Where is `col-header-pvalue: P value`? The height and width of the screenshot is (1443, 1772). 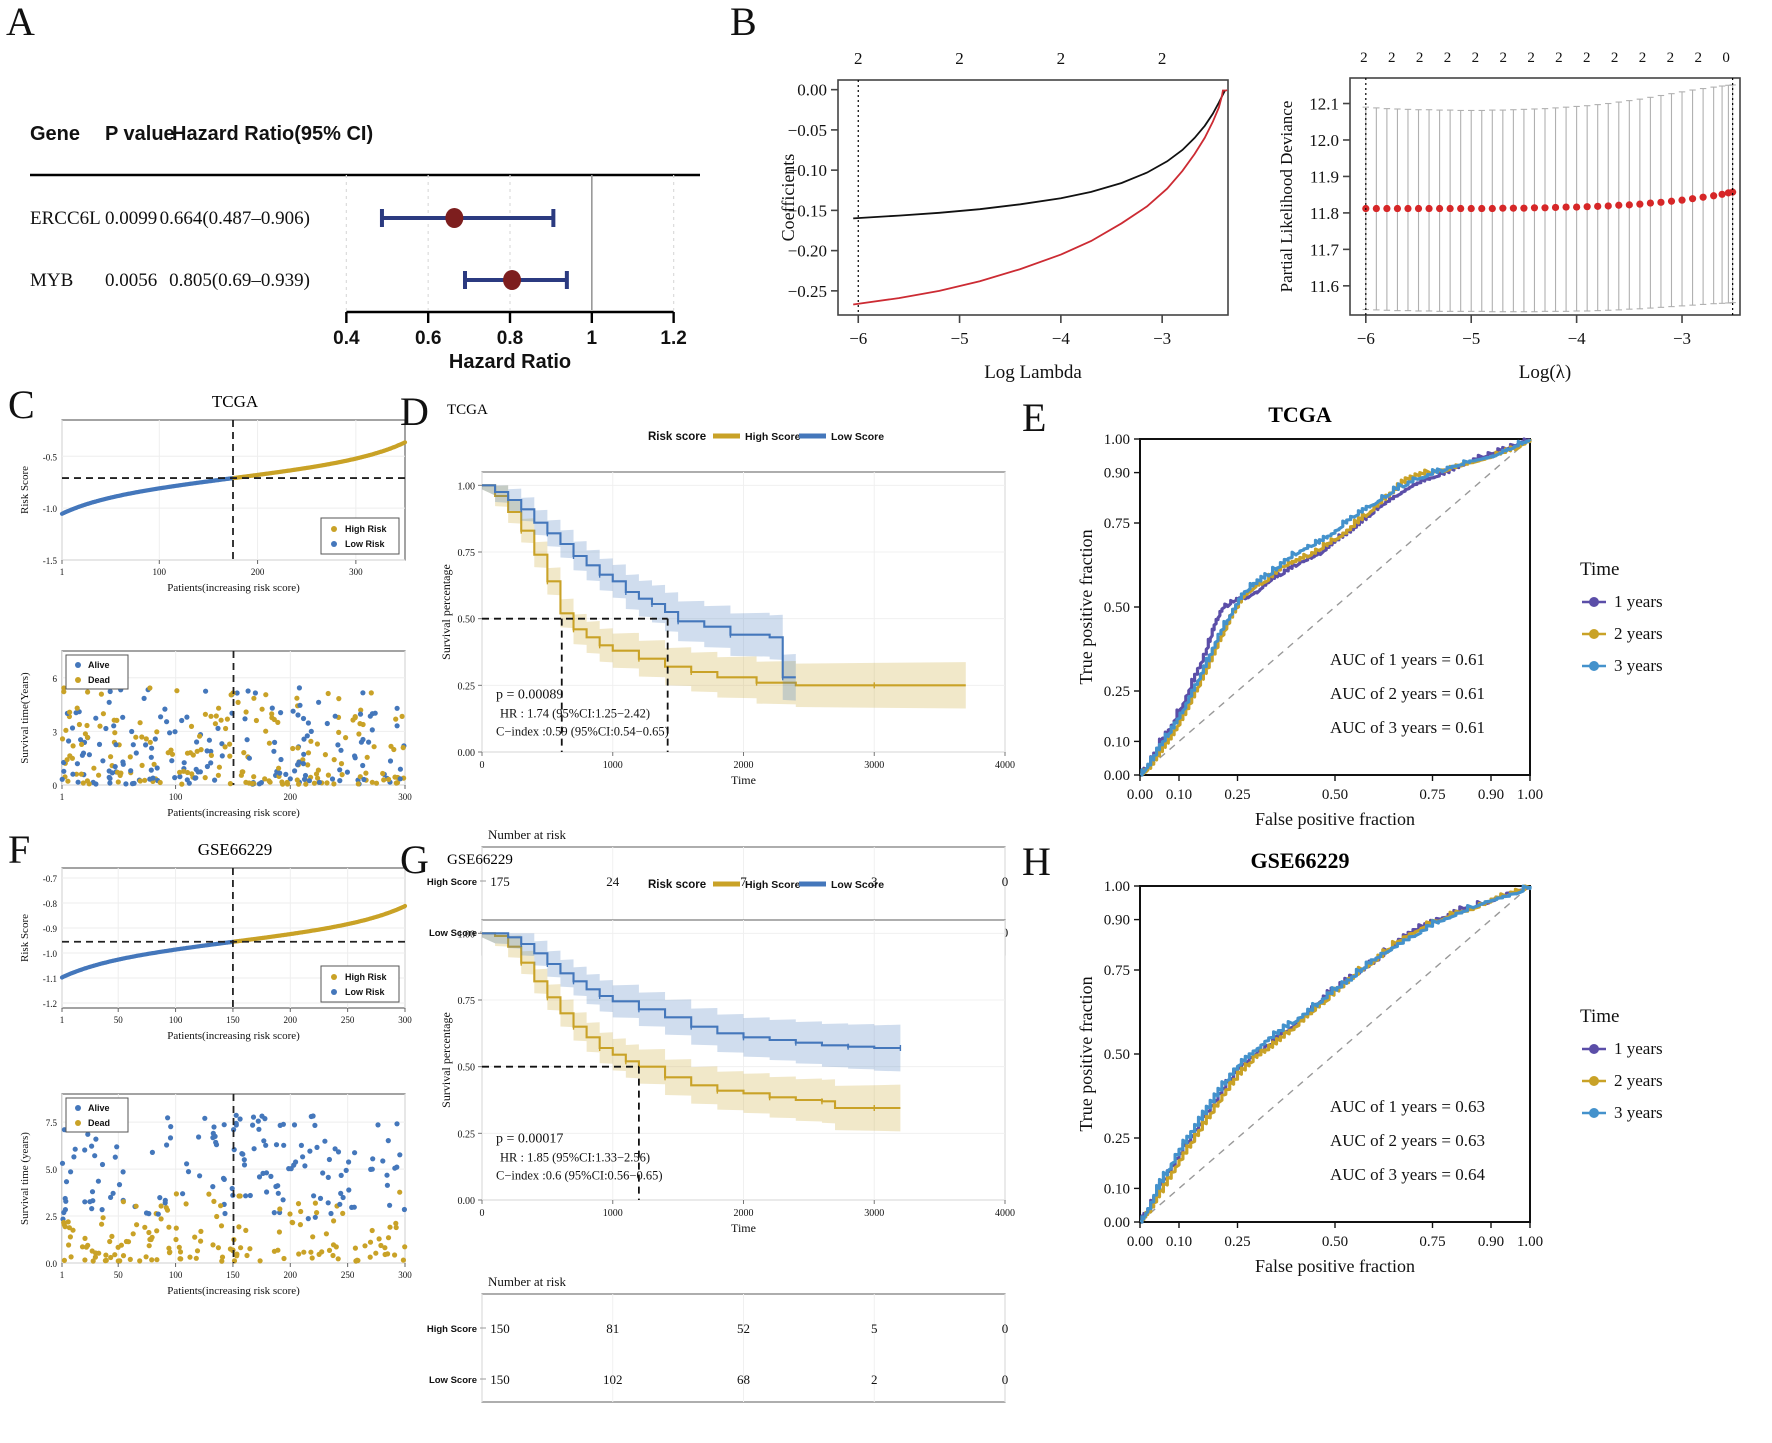
col-header-pvalue: P value is located at coordinates (140, 134).